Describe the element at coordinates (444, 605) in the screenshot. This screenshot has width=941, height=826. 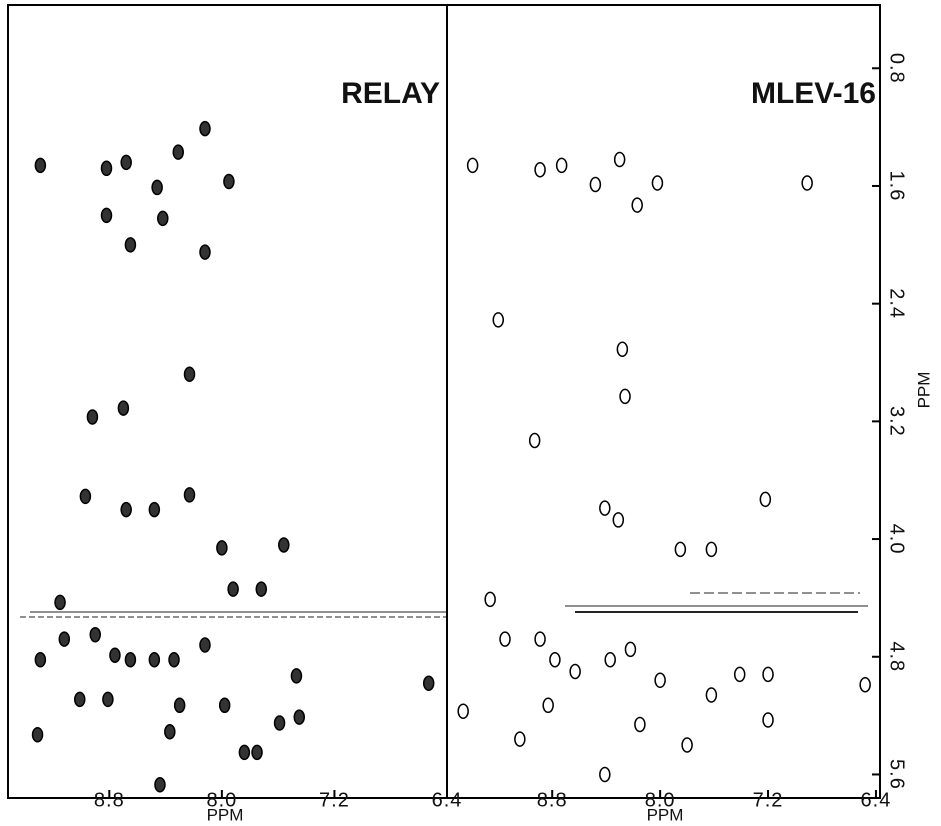
I see `solvent-ridge` at that location.